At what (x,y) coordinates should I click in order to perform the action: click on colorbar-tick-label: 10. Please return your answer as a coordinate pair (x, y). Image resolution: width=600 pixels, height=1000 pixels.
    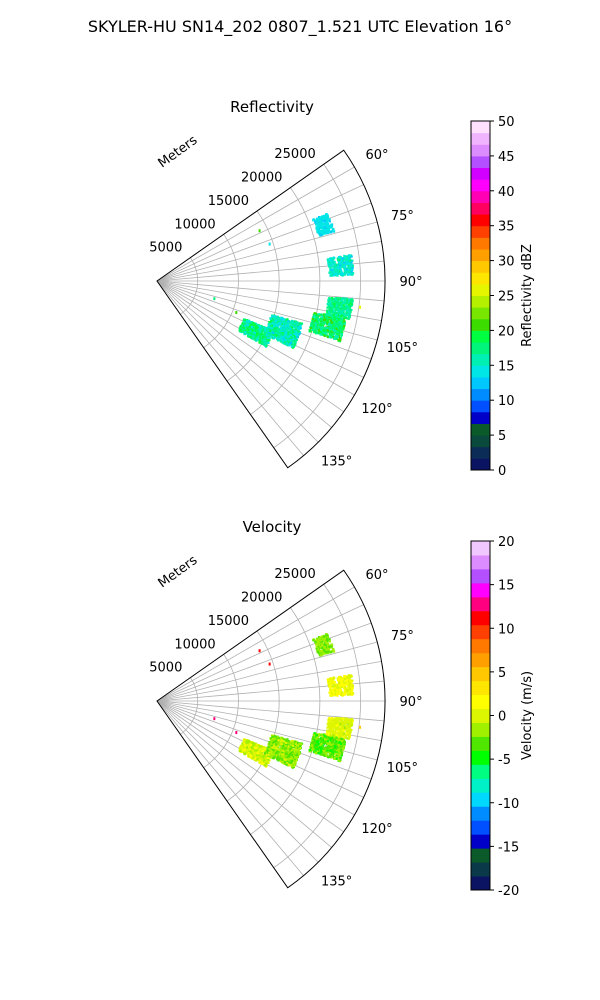
    Looking at the image, I should click on (506, 401).